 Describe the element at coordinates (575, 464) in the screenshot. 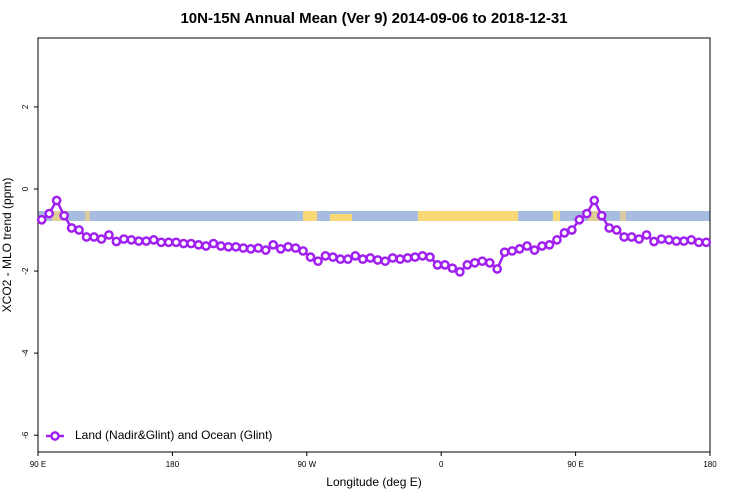

I see `x-tick-label: 90 E` at that location.